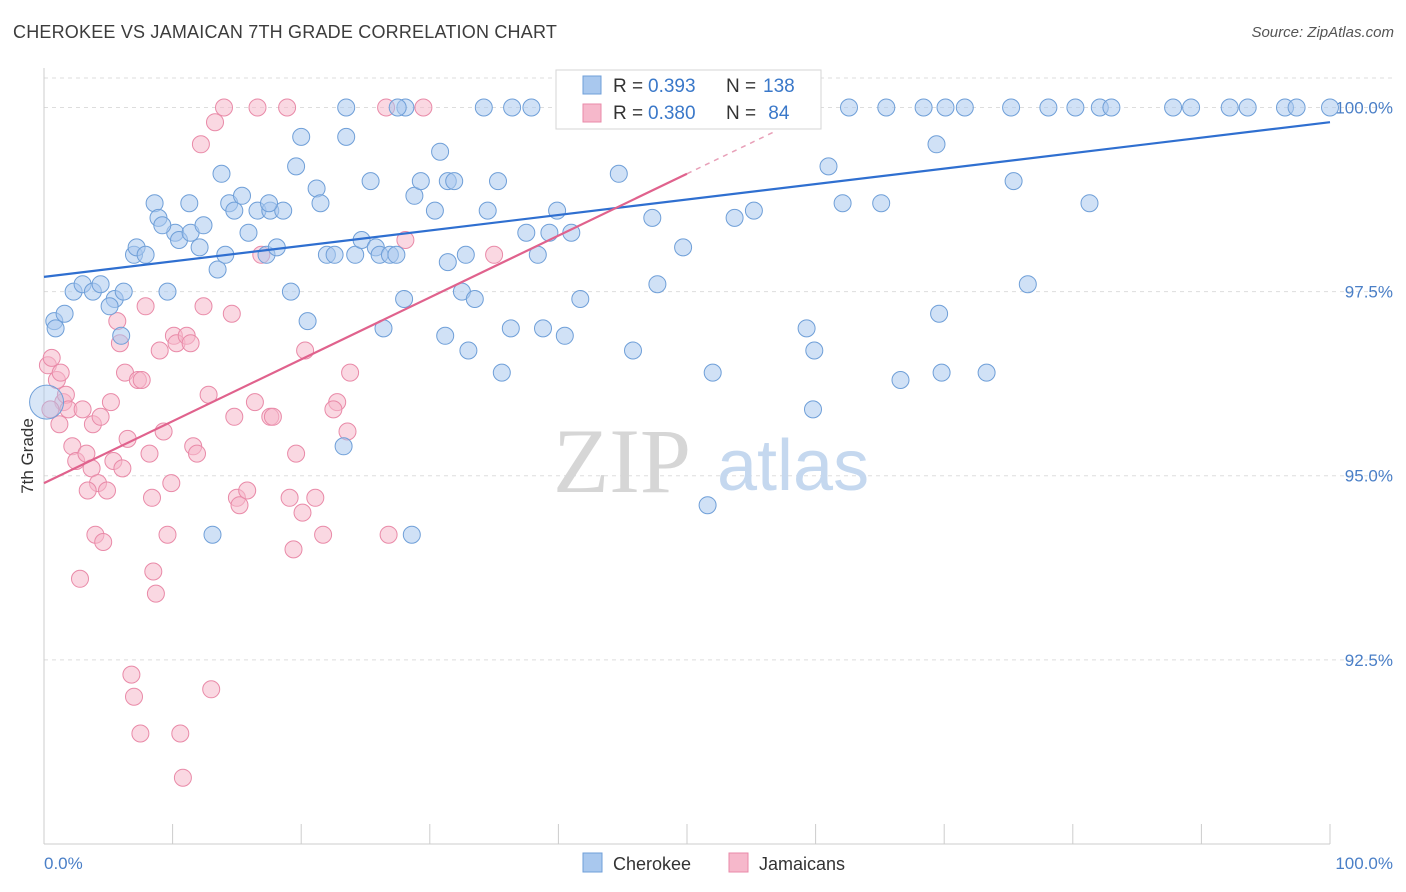 The image size is (1406, 892). I want to click on legend-bottom-label-cherokee: Cherokee, so click(652, 864).